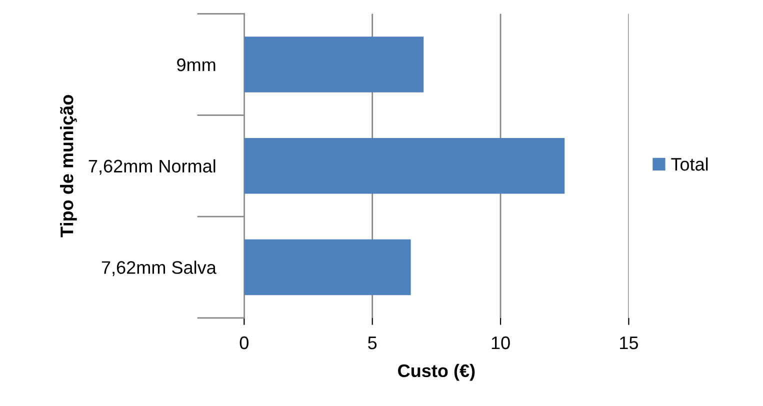 This screenshot has height=406, width=763. I want to click on y-tick-label: 7,62mm Normal, so click(152, 167).